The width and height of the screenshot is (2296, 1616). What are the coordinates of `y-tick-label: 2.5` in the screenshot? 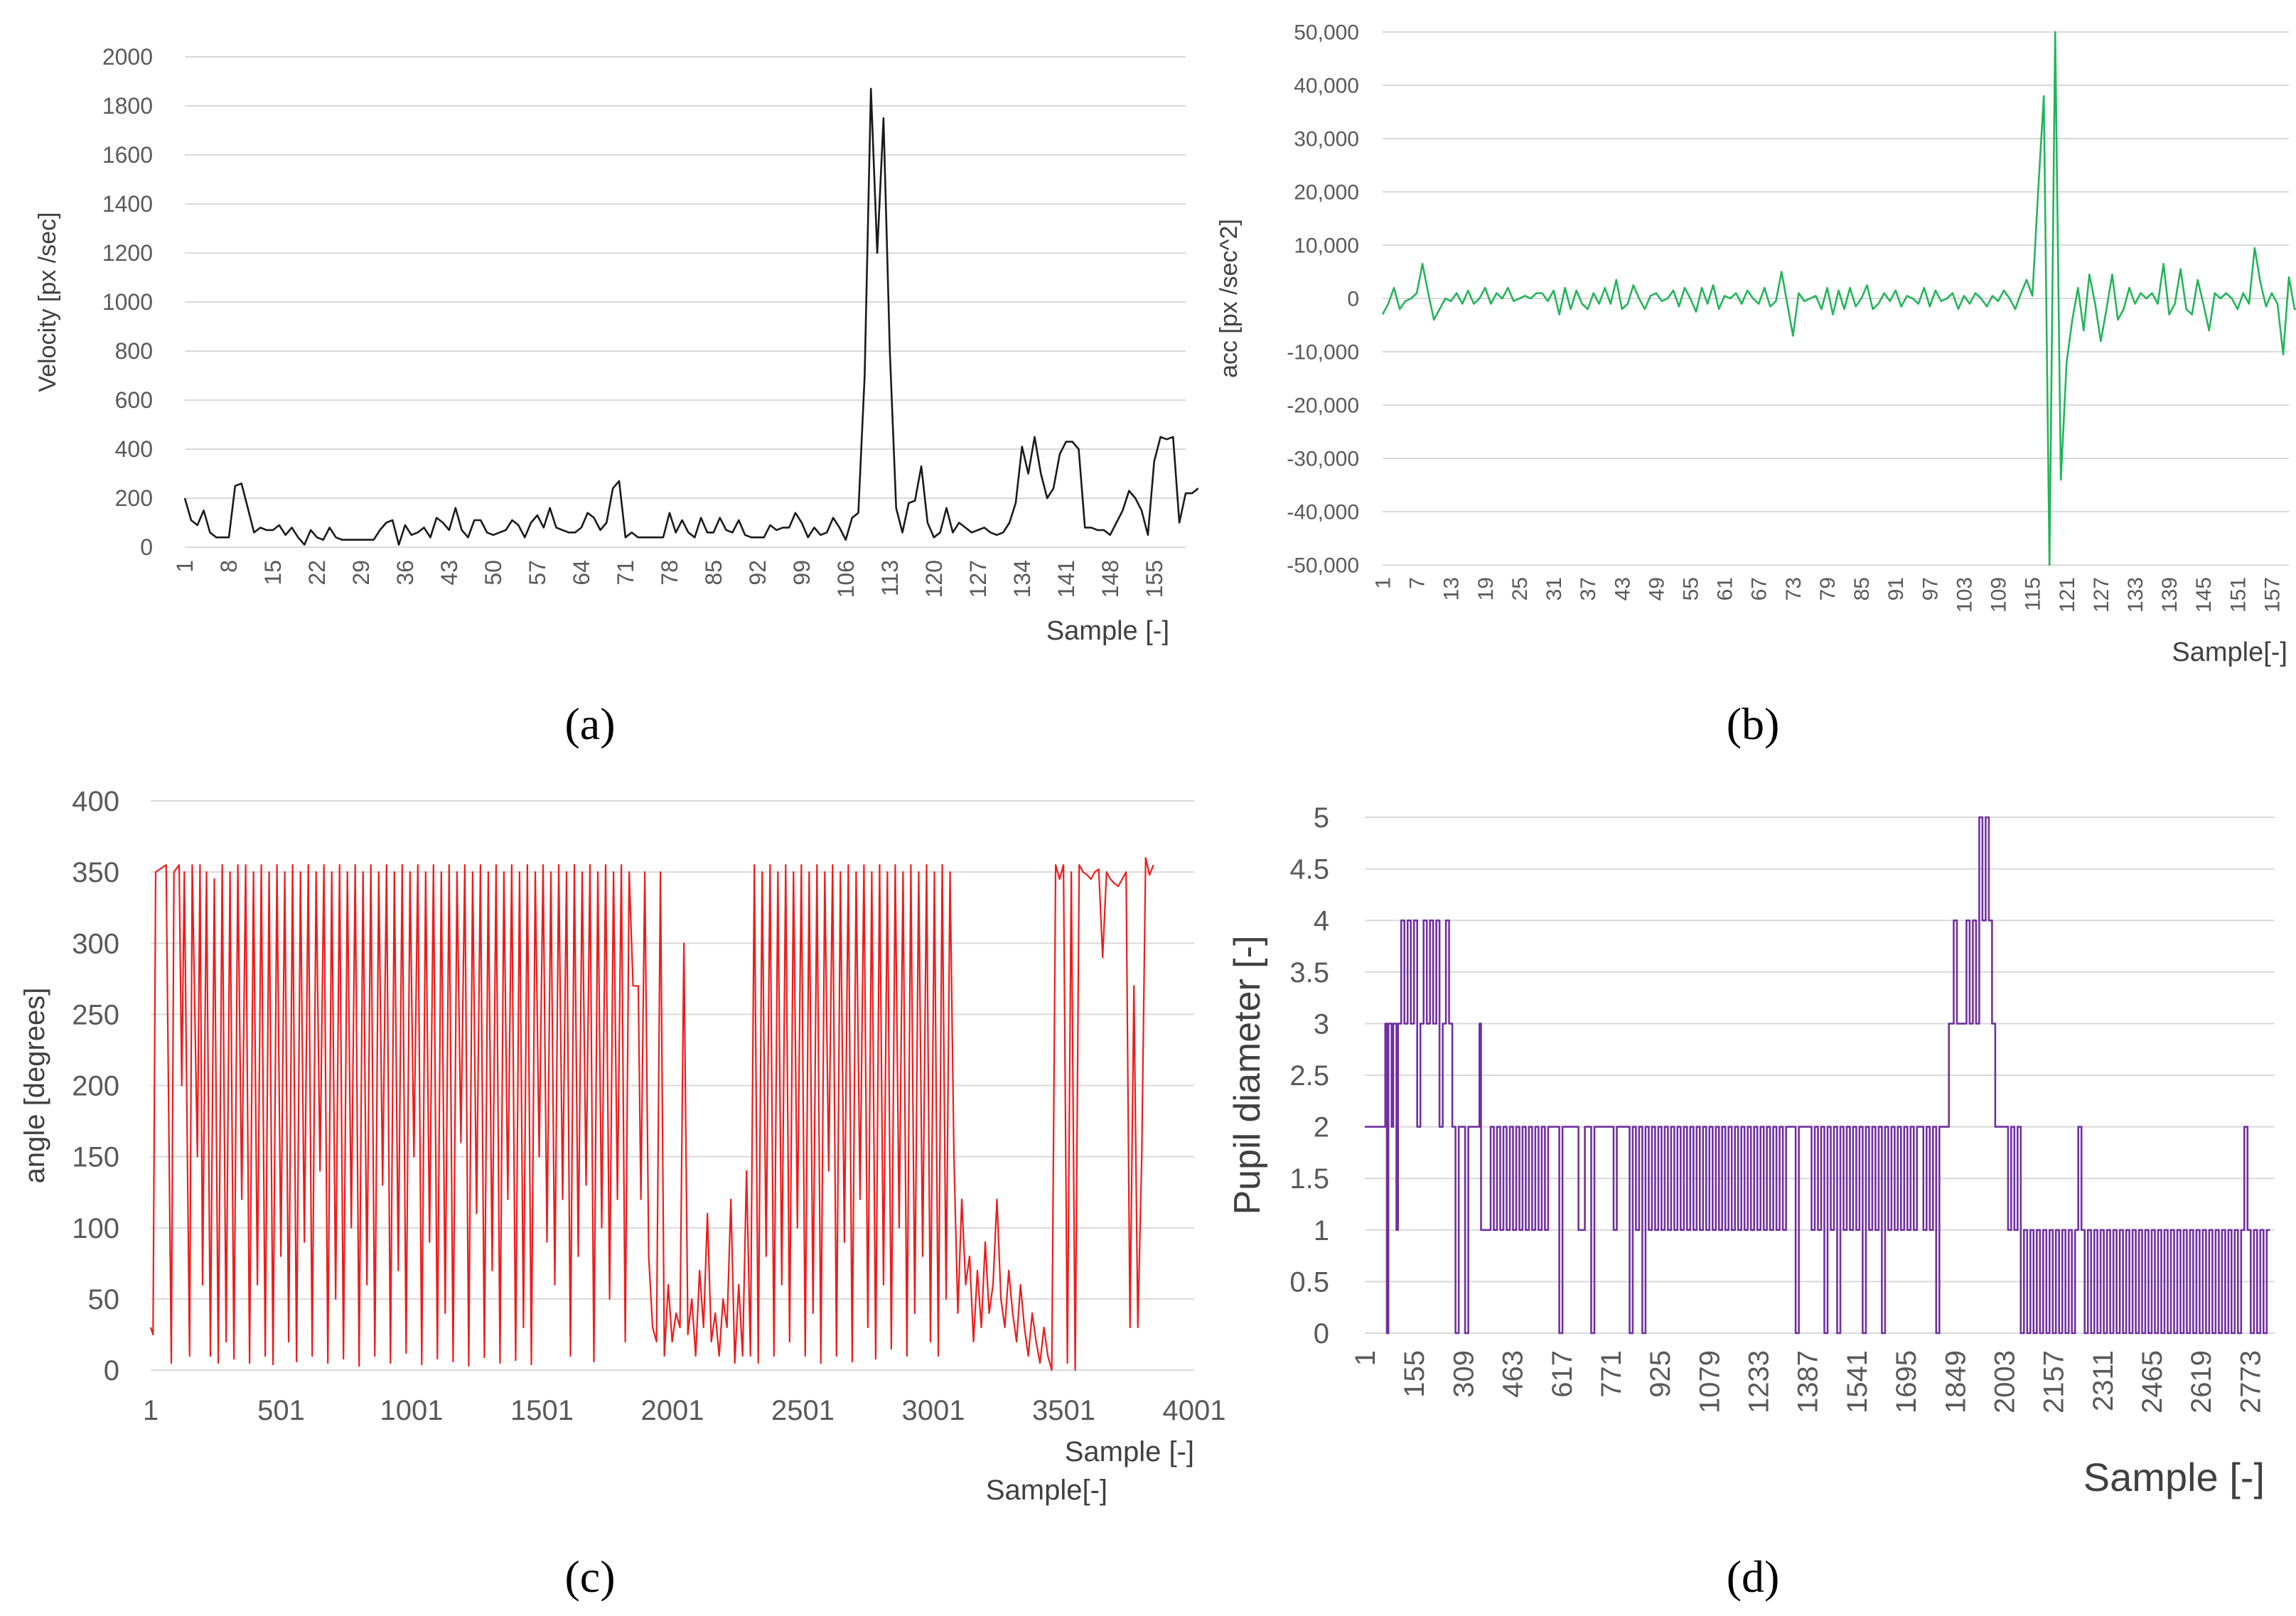 It's located at (1309, 1076).